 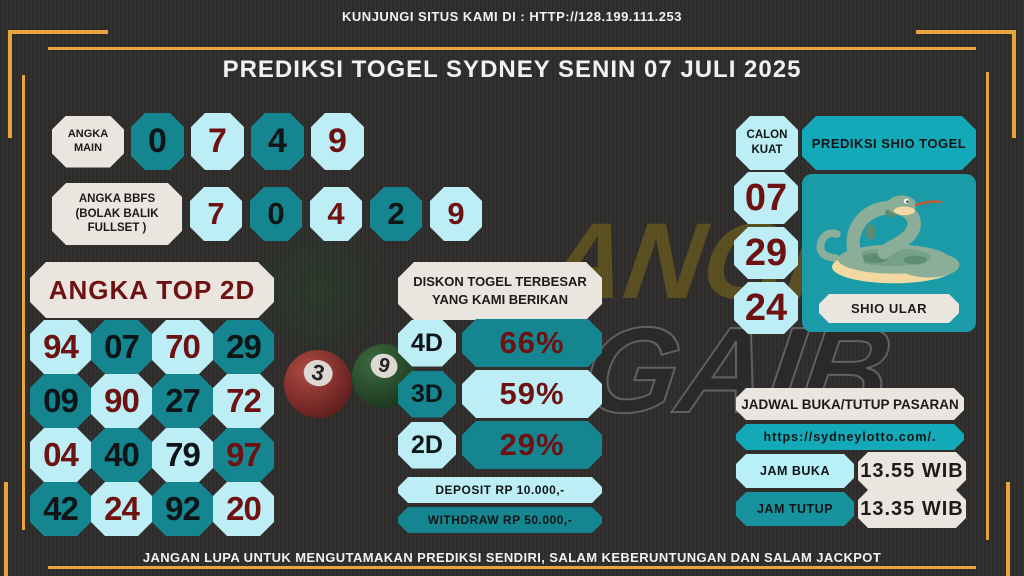 What do you see at coordinates (512, 69) in the screenshot?
I see `page-title: PREDIKSI TOGEL SYDNEY SENIN 07 JULI 2025` at bounding box center [512, 69].